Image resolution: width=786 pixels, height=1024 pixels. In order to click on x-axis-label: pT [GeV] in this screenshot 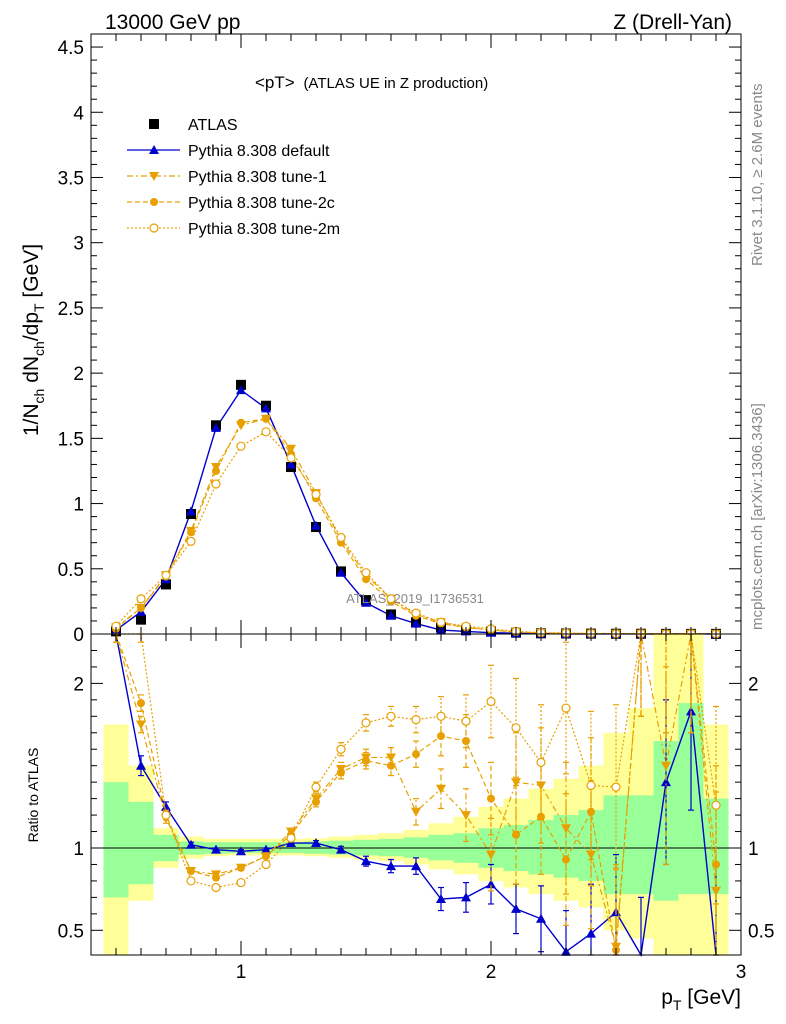, I will do `click(701, 999)`.